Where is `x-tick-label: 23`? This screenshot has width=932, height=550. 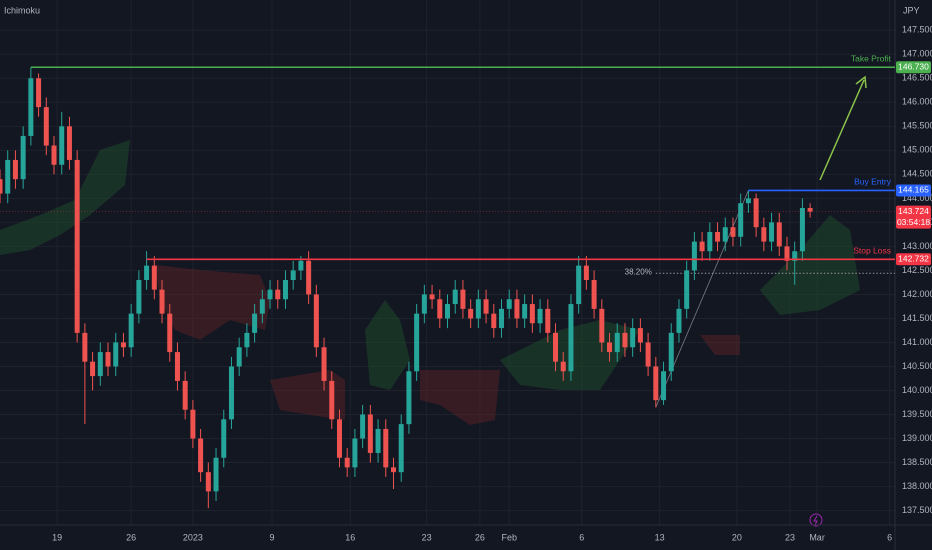 x-tick-label: 23 is located at coordinates (427, 537).